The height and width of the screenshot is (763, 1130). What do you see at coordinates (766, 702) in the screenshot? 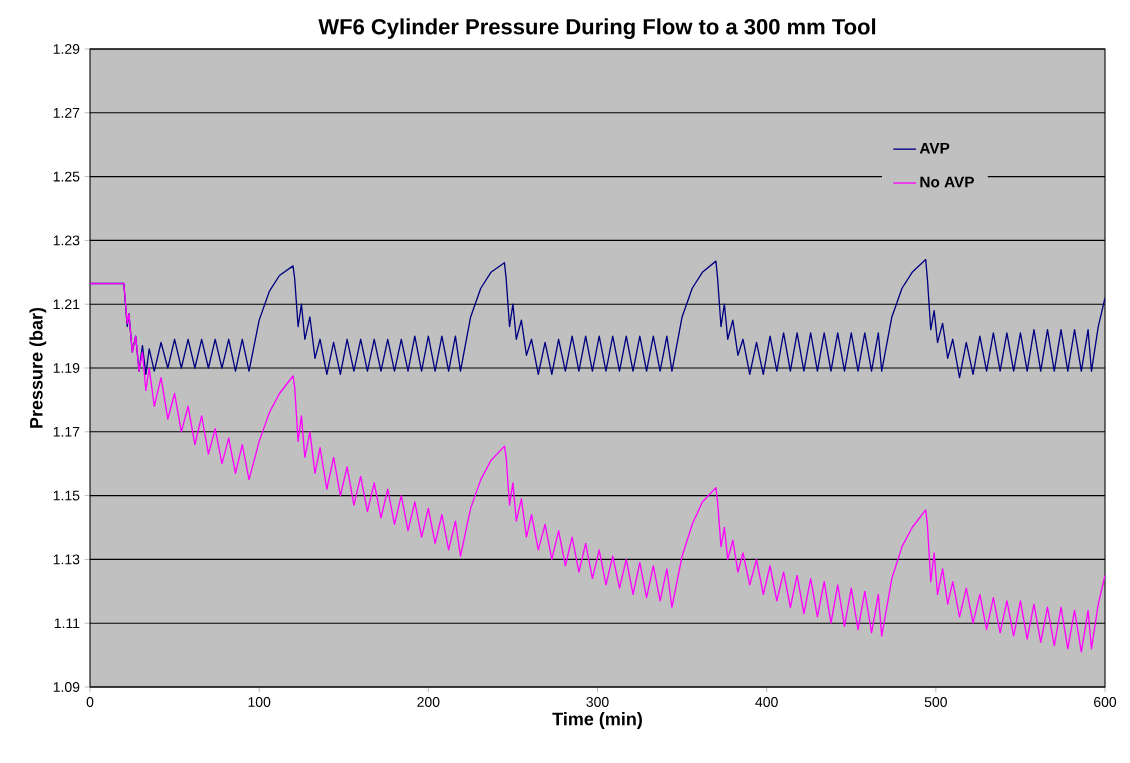
I see `x-tick-label: 400` at bounding box center [766, 702].